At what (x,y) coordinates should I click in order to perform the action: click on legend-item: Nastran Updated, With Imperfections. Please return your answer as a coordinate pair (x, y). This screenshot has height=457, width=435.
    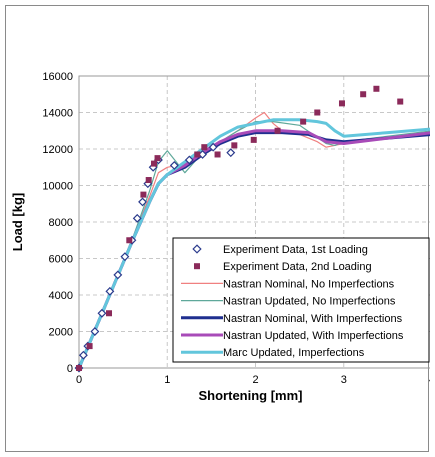
    Looking at the image, I should click on (292, 336).